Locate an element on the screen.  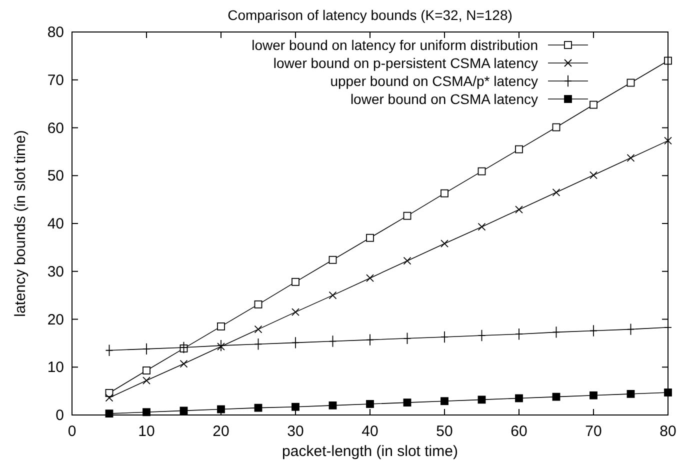
y-tick-label: 40 is located at coordinates (55, 224).